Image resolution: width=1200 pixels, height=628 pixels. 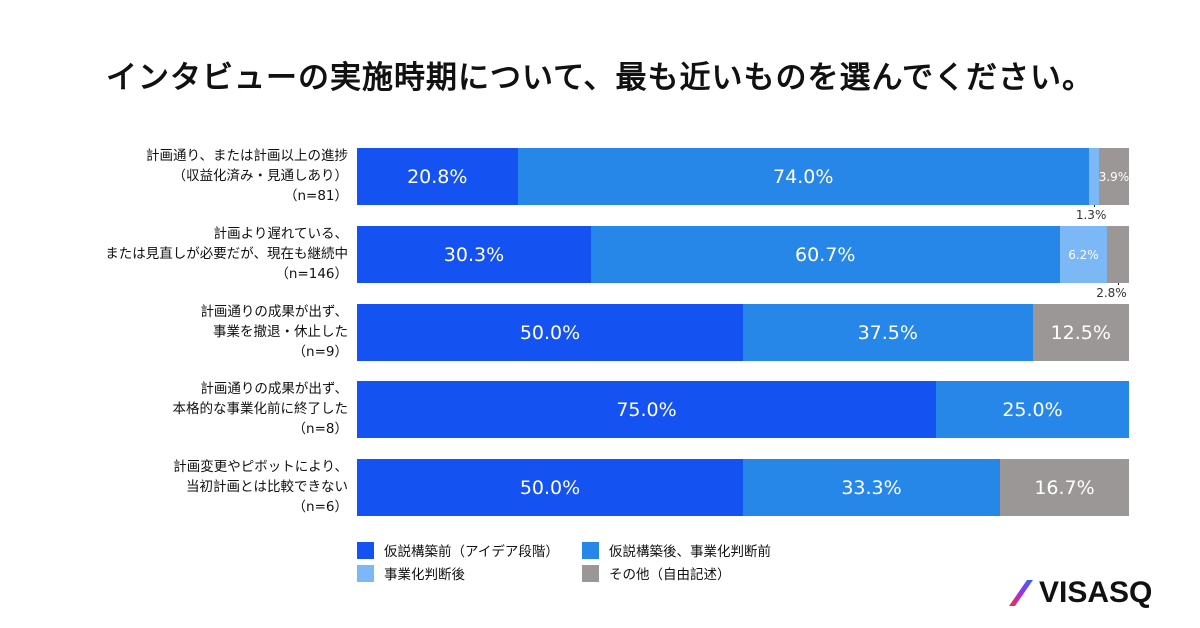 I want to click on category-label: 計画より遅れている、または見直しが必要だが、現在も継続中 （n=146）, so click(x=184, y=254).